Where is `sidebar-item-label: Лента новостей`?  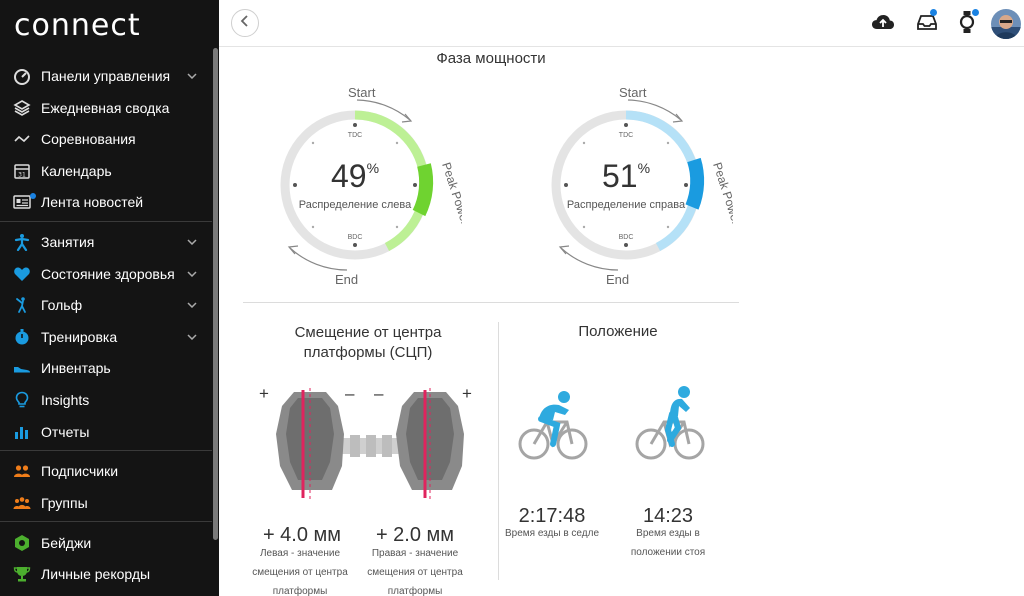 sidebar-item-label: Лента новостей is located at coordinates (92, 202).